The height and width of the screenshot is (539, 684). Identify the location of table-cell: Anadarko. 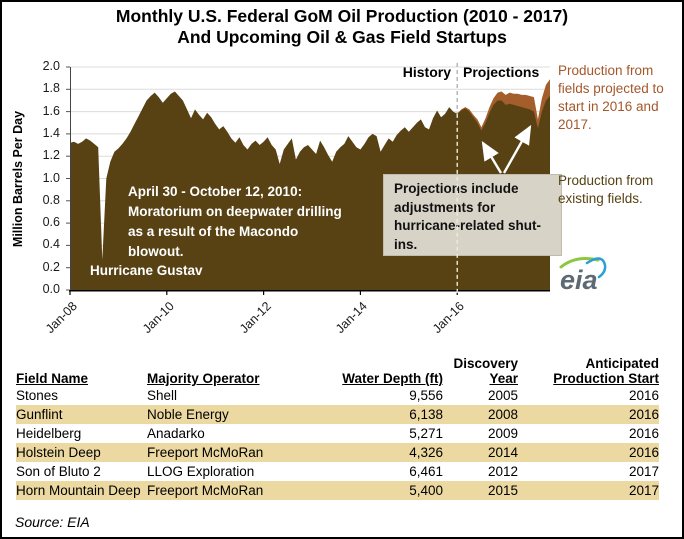
(176, 433).